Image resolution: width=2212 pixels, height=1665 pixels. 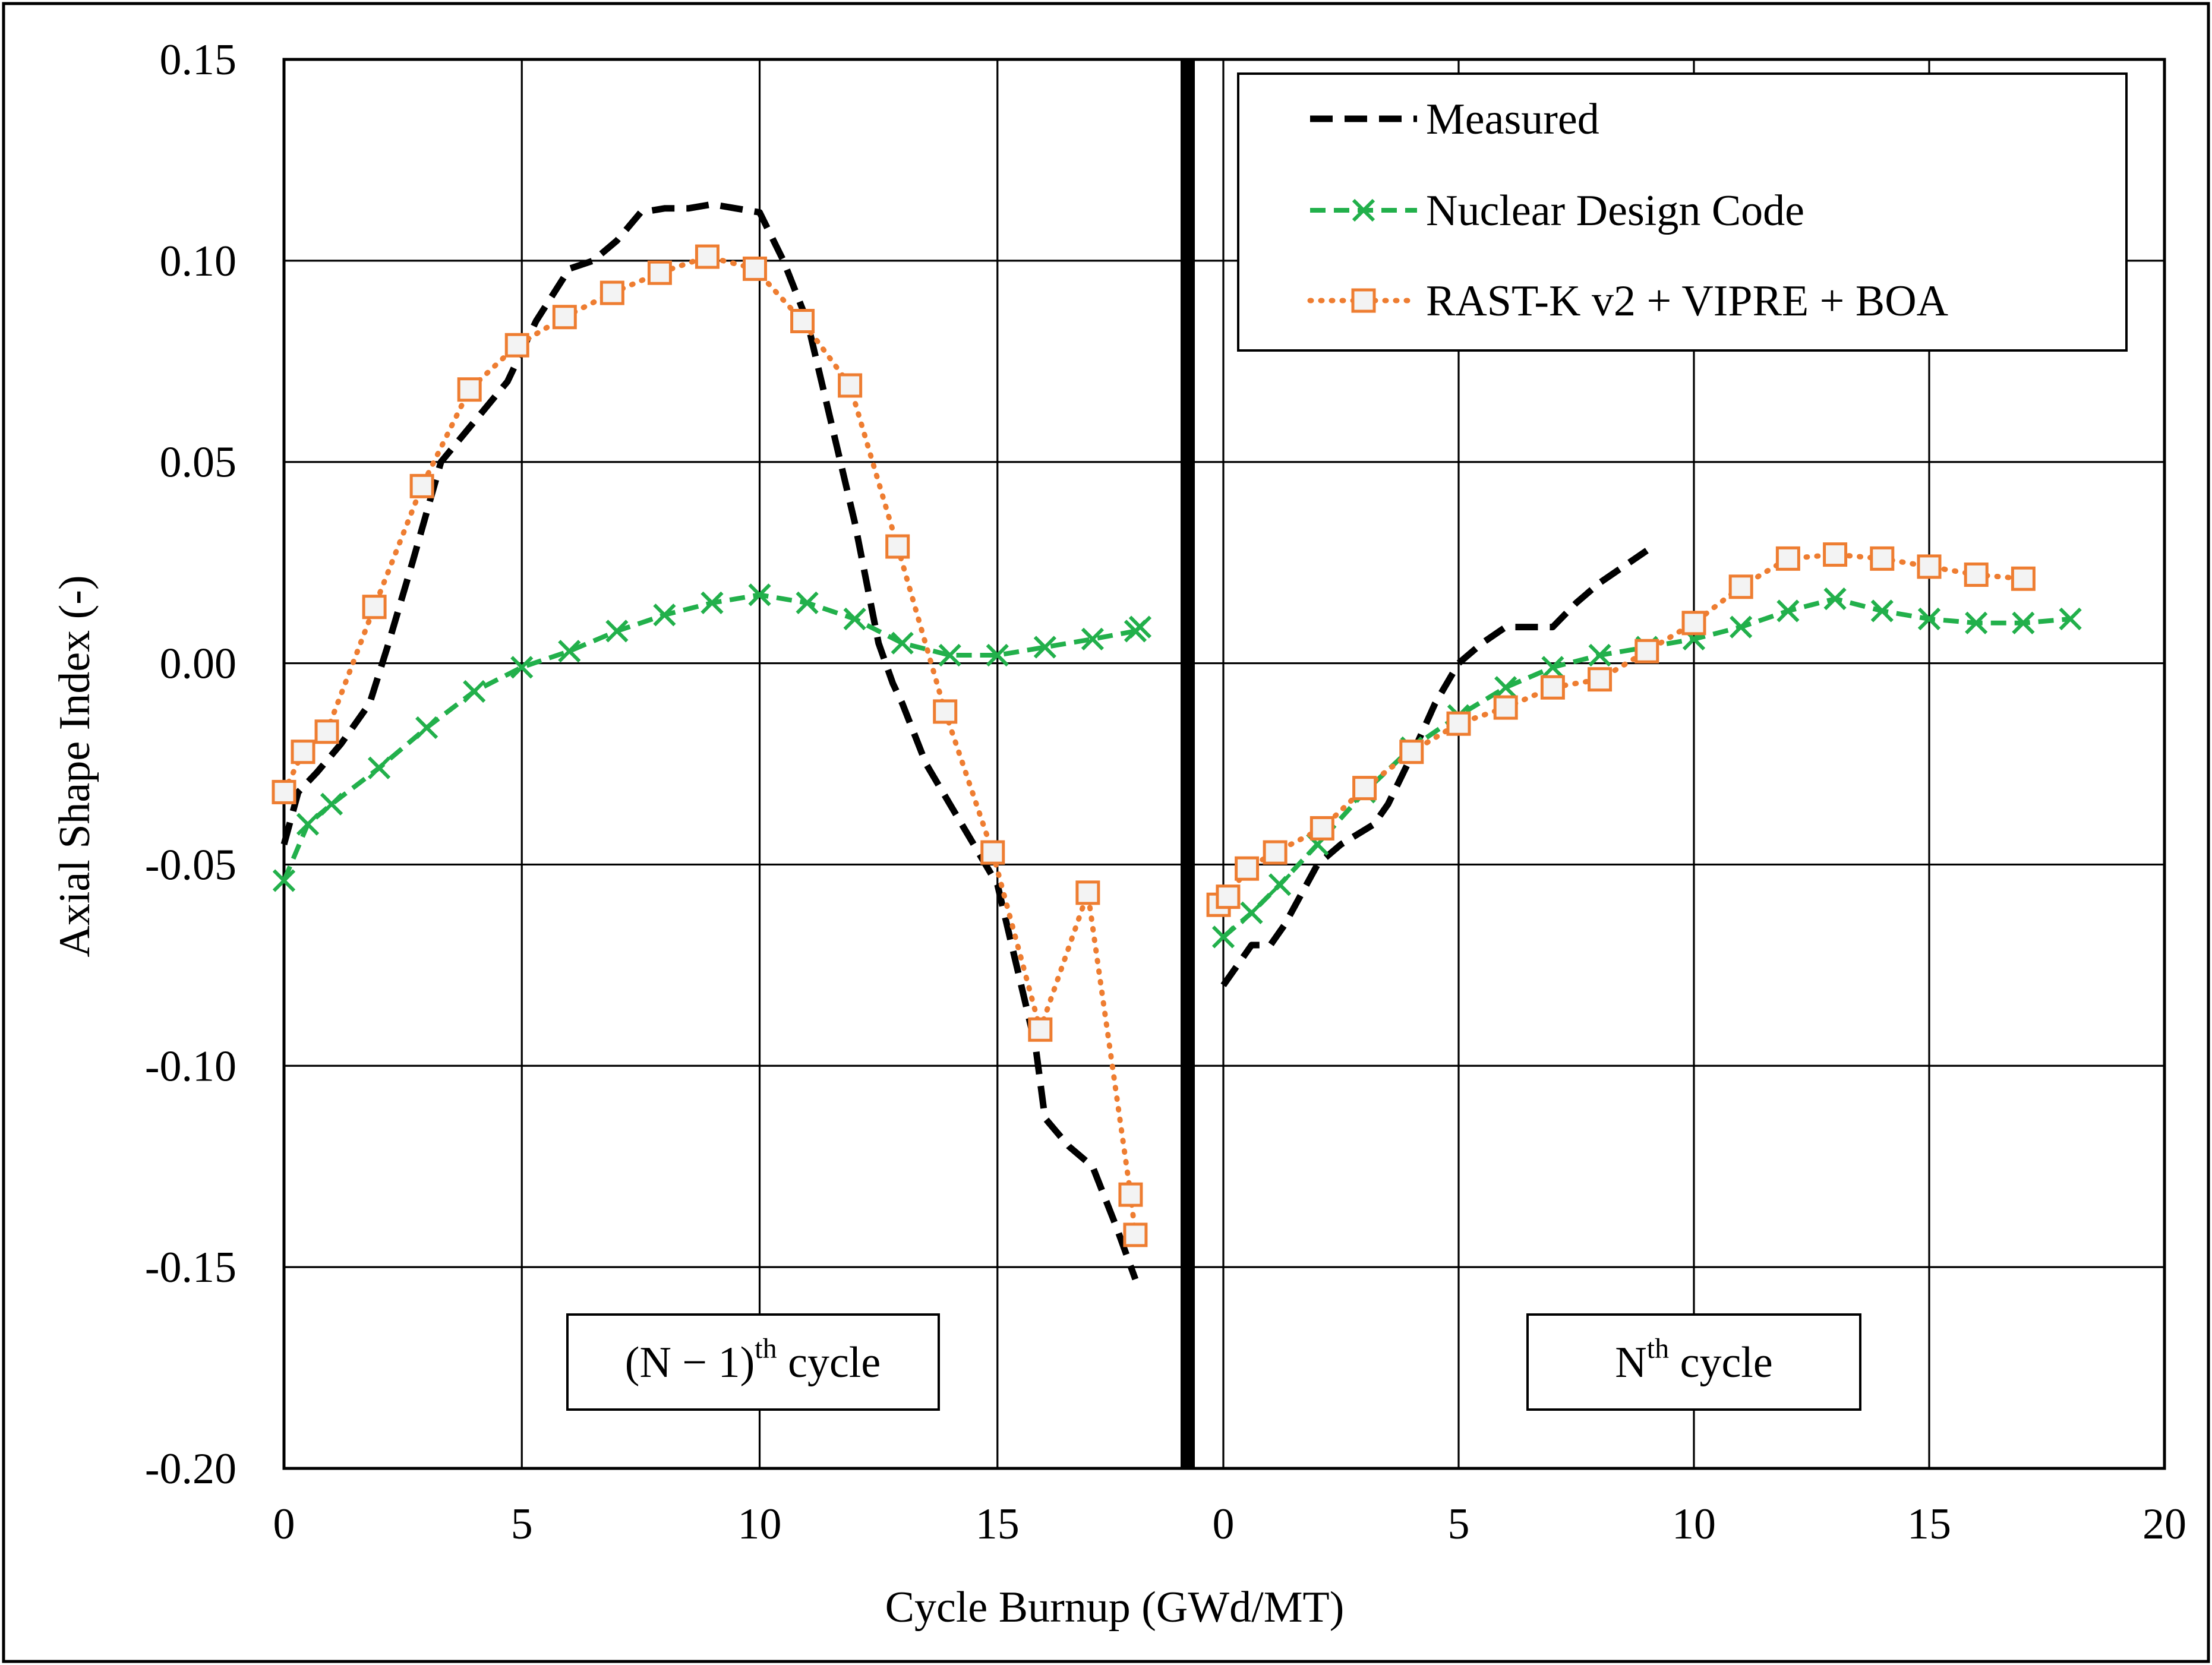 What do you see at coordinates (1615, 211) in the screenshot?
I see `legend-label: Nuclear Design Code` at bounding box center [1615, 211].